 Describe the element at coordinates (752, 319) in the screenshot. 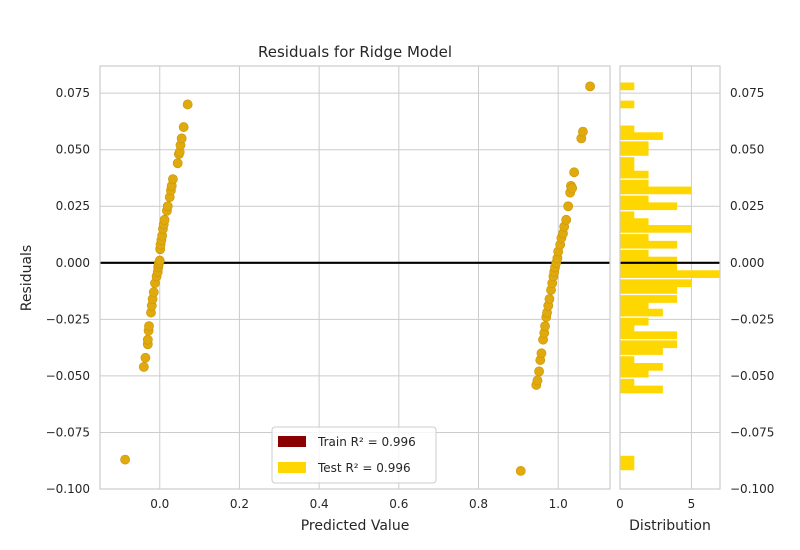

I see `distribution-y-tick-label: −0.025` at that location.